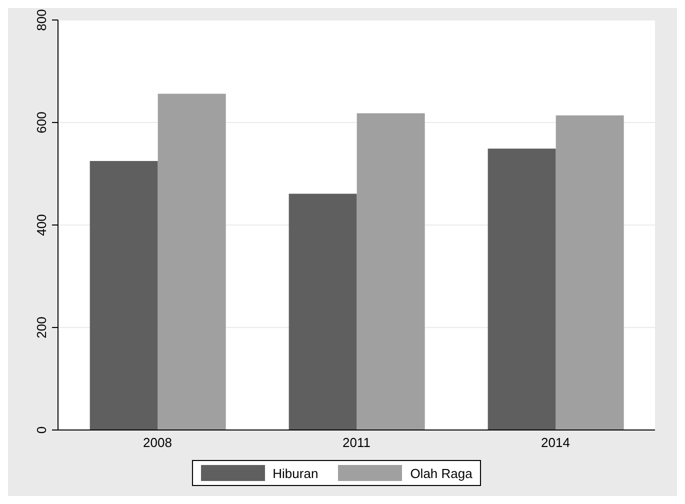  Describe the element at coordinates (555, 442) in the screenshot. I see `x-tick-label: 2014` at that location.